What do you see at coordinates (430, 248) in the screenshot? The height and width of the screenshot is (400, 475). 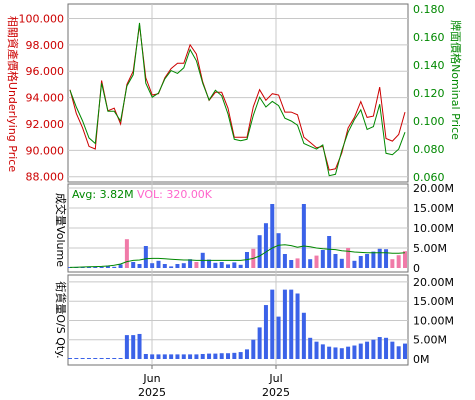 I see `volume-tick-label: 5.00M` at bounding box center [430, 248].